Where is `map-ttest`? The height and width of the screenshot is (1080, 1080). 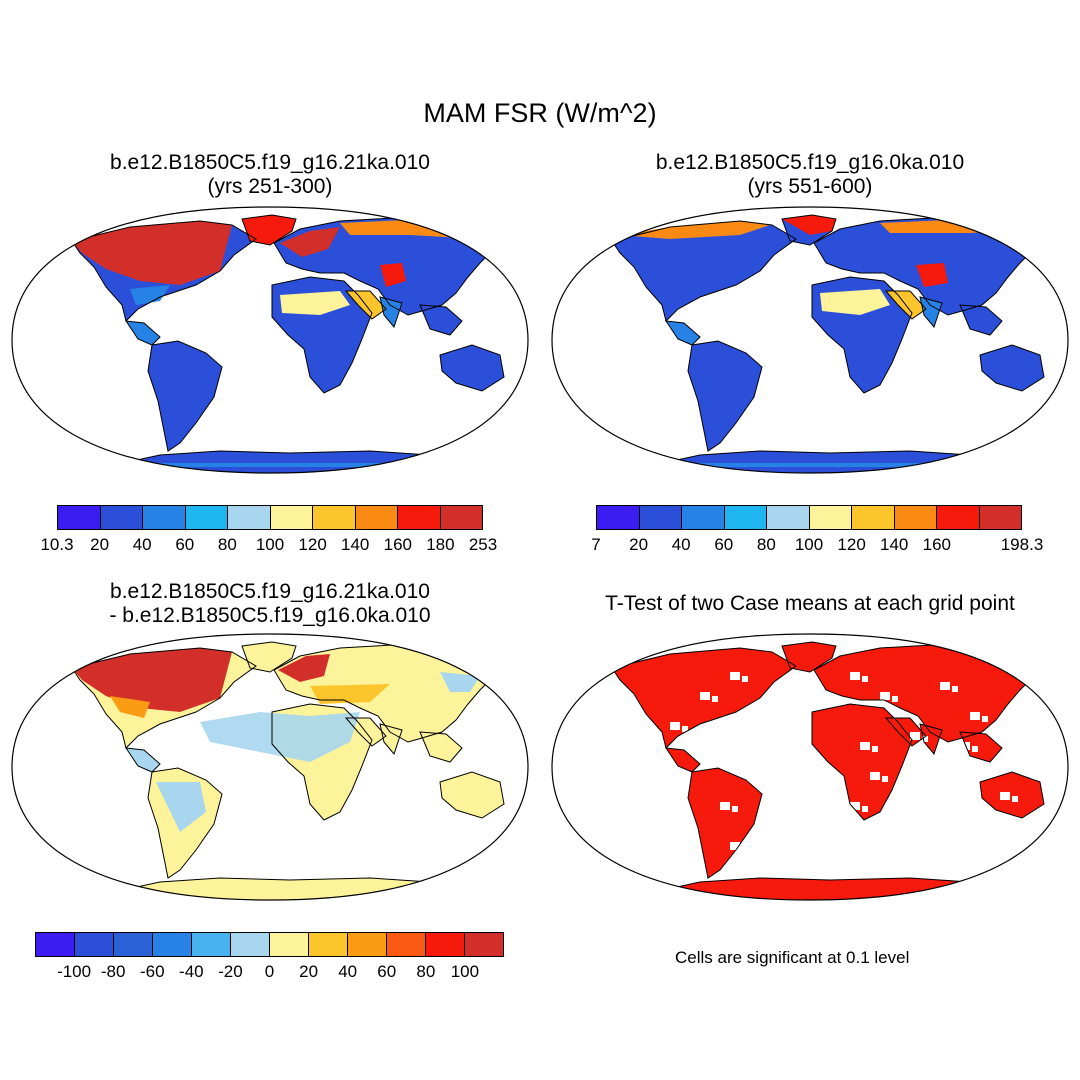 map-ttest is located at coordinates (810, 767).